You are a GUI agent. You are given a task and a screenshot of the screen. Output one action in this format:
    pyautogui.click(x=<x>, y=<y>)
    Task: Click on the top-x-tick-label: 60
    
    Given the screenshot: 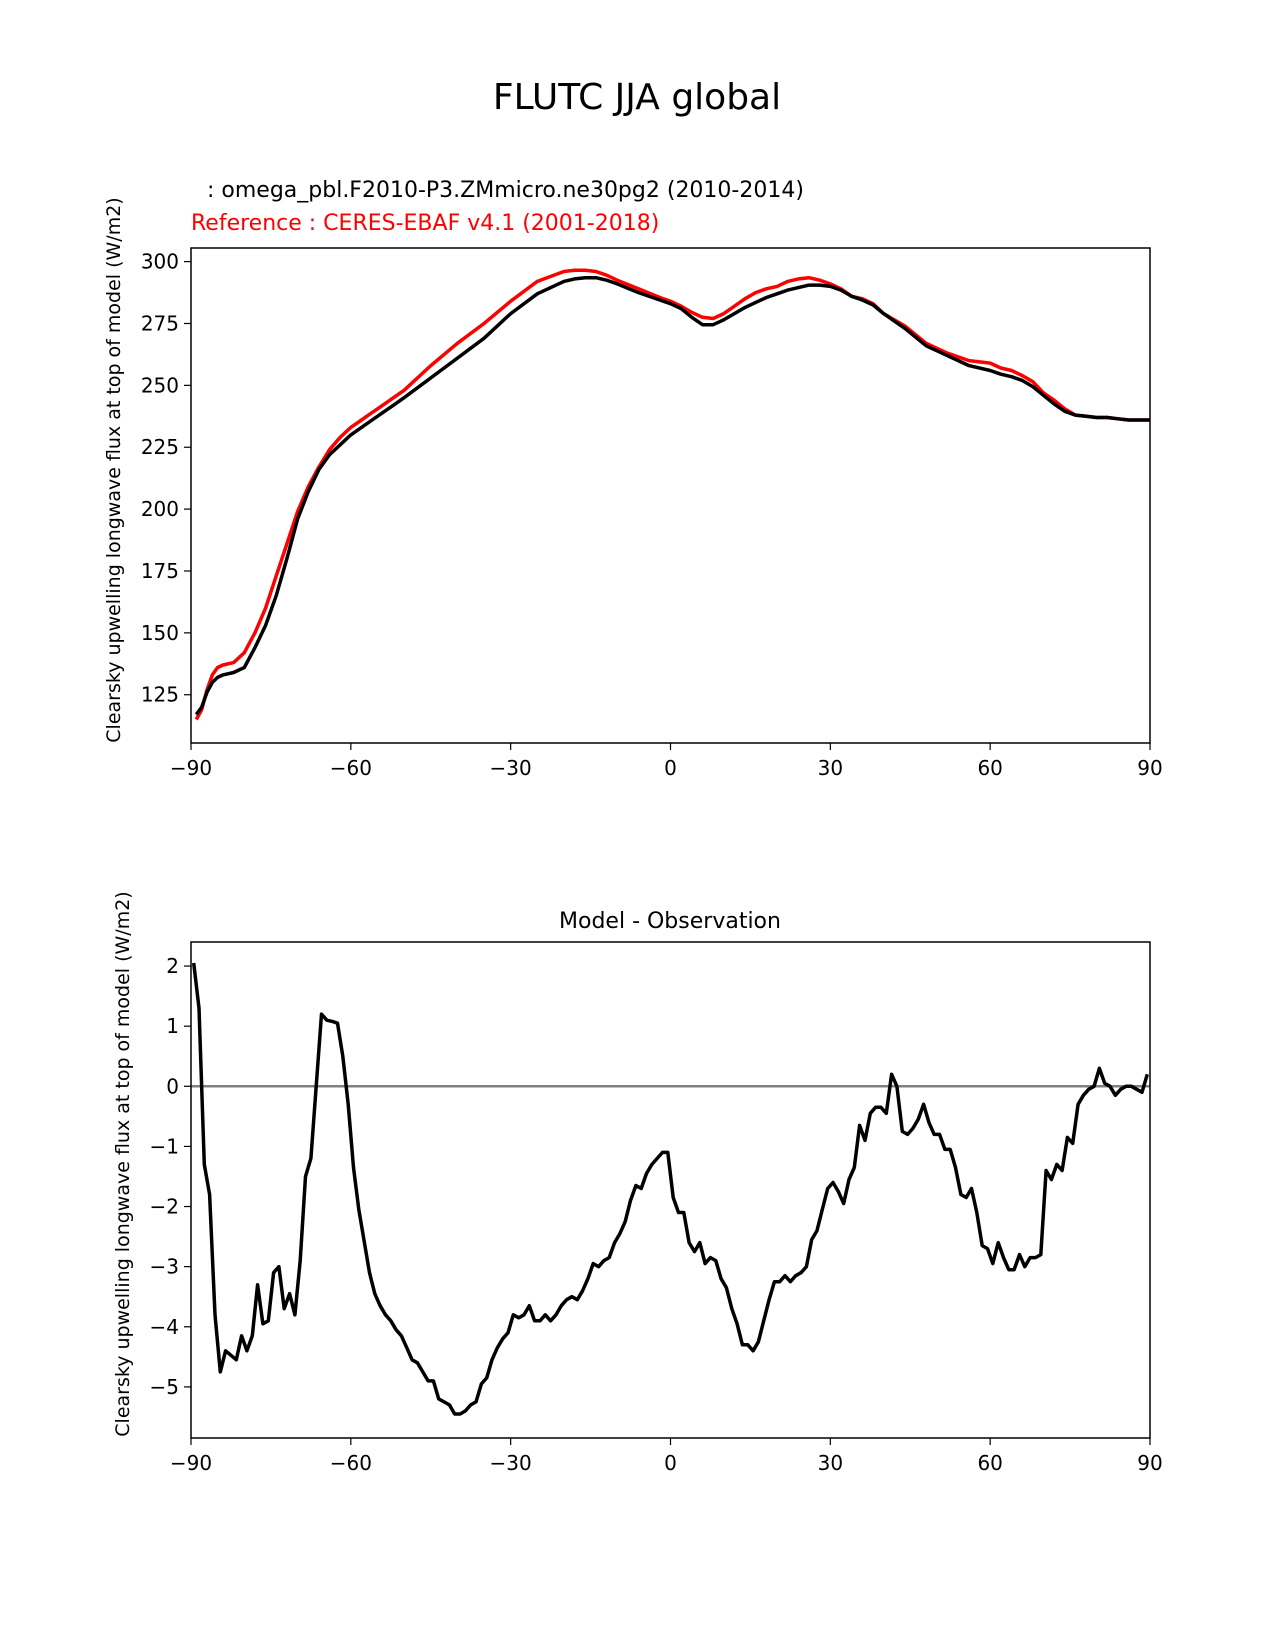 What is the action you would take?
    pyautogui.click(x=989, y=768)
    